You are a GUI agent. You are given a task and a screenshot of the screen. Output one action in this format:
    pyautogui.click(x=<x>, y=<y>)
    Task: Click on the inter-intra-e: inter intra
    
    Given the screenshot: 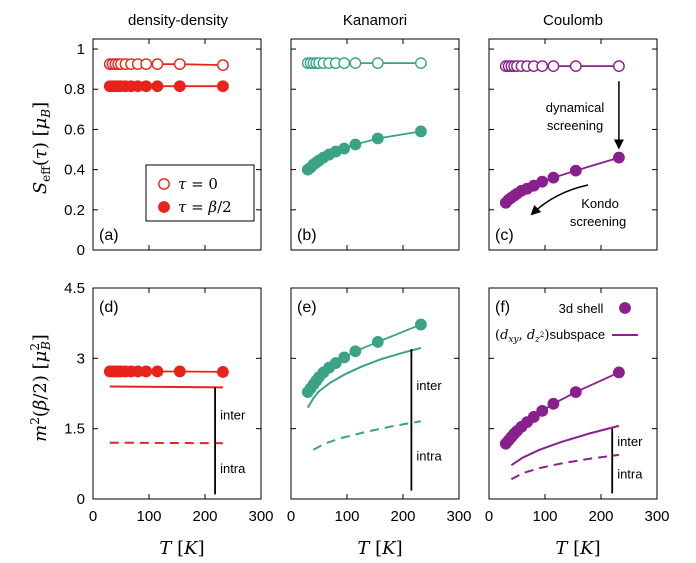 What is the action you would take?
    pyautogui.click(x=426, y=420)
    